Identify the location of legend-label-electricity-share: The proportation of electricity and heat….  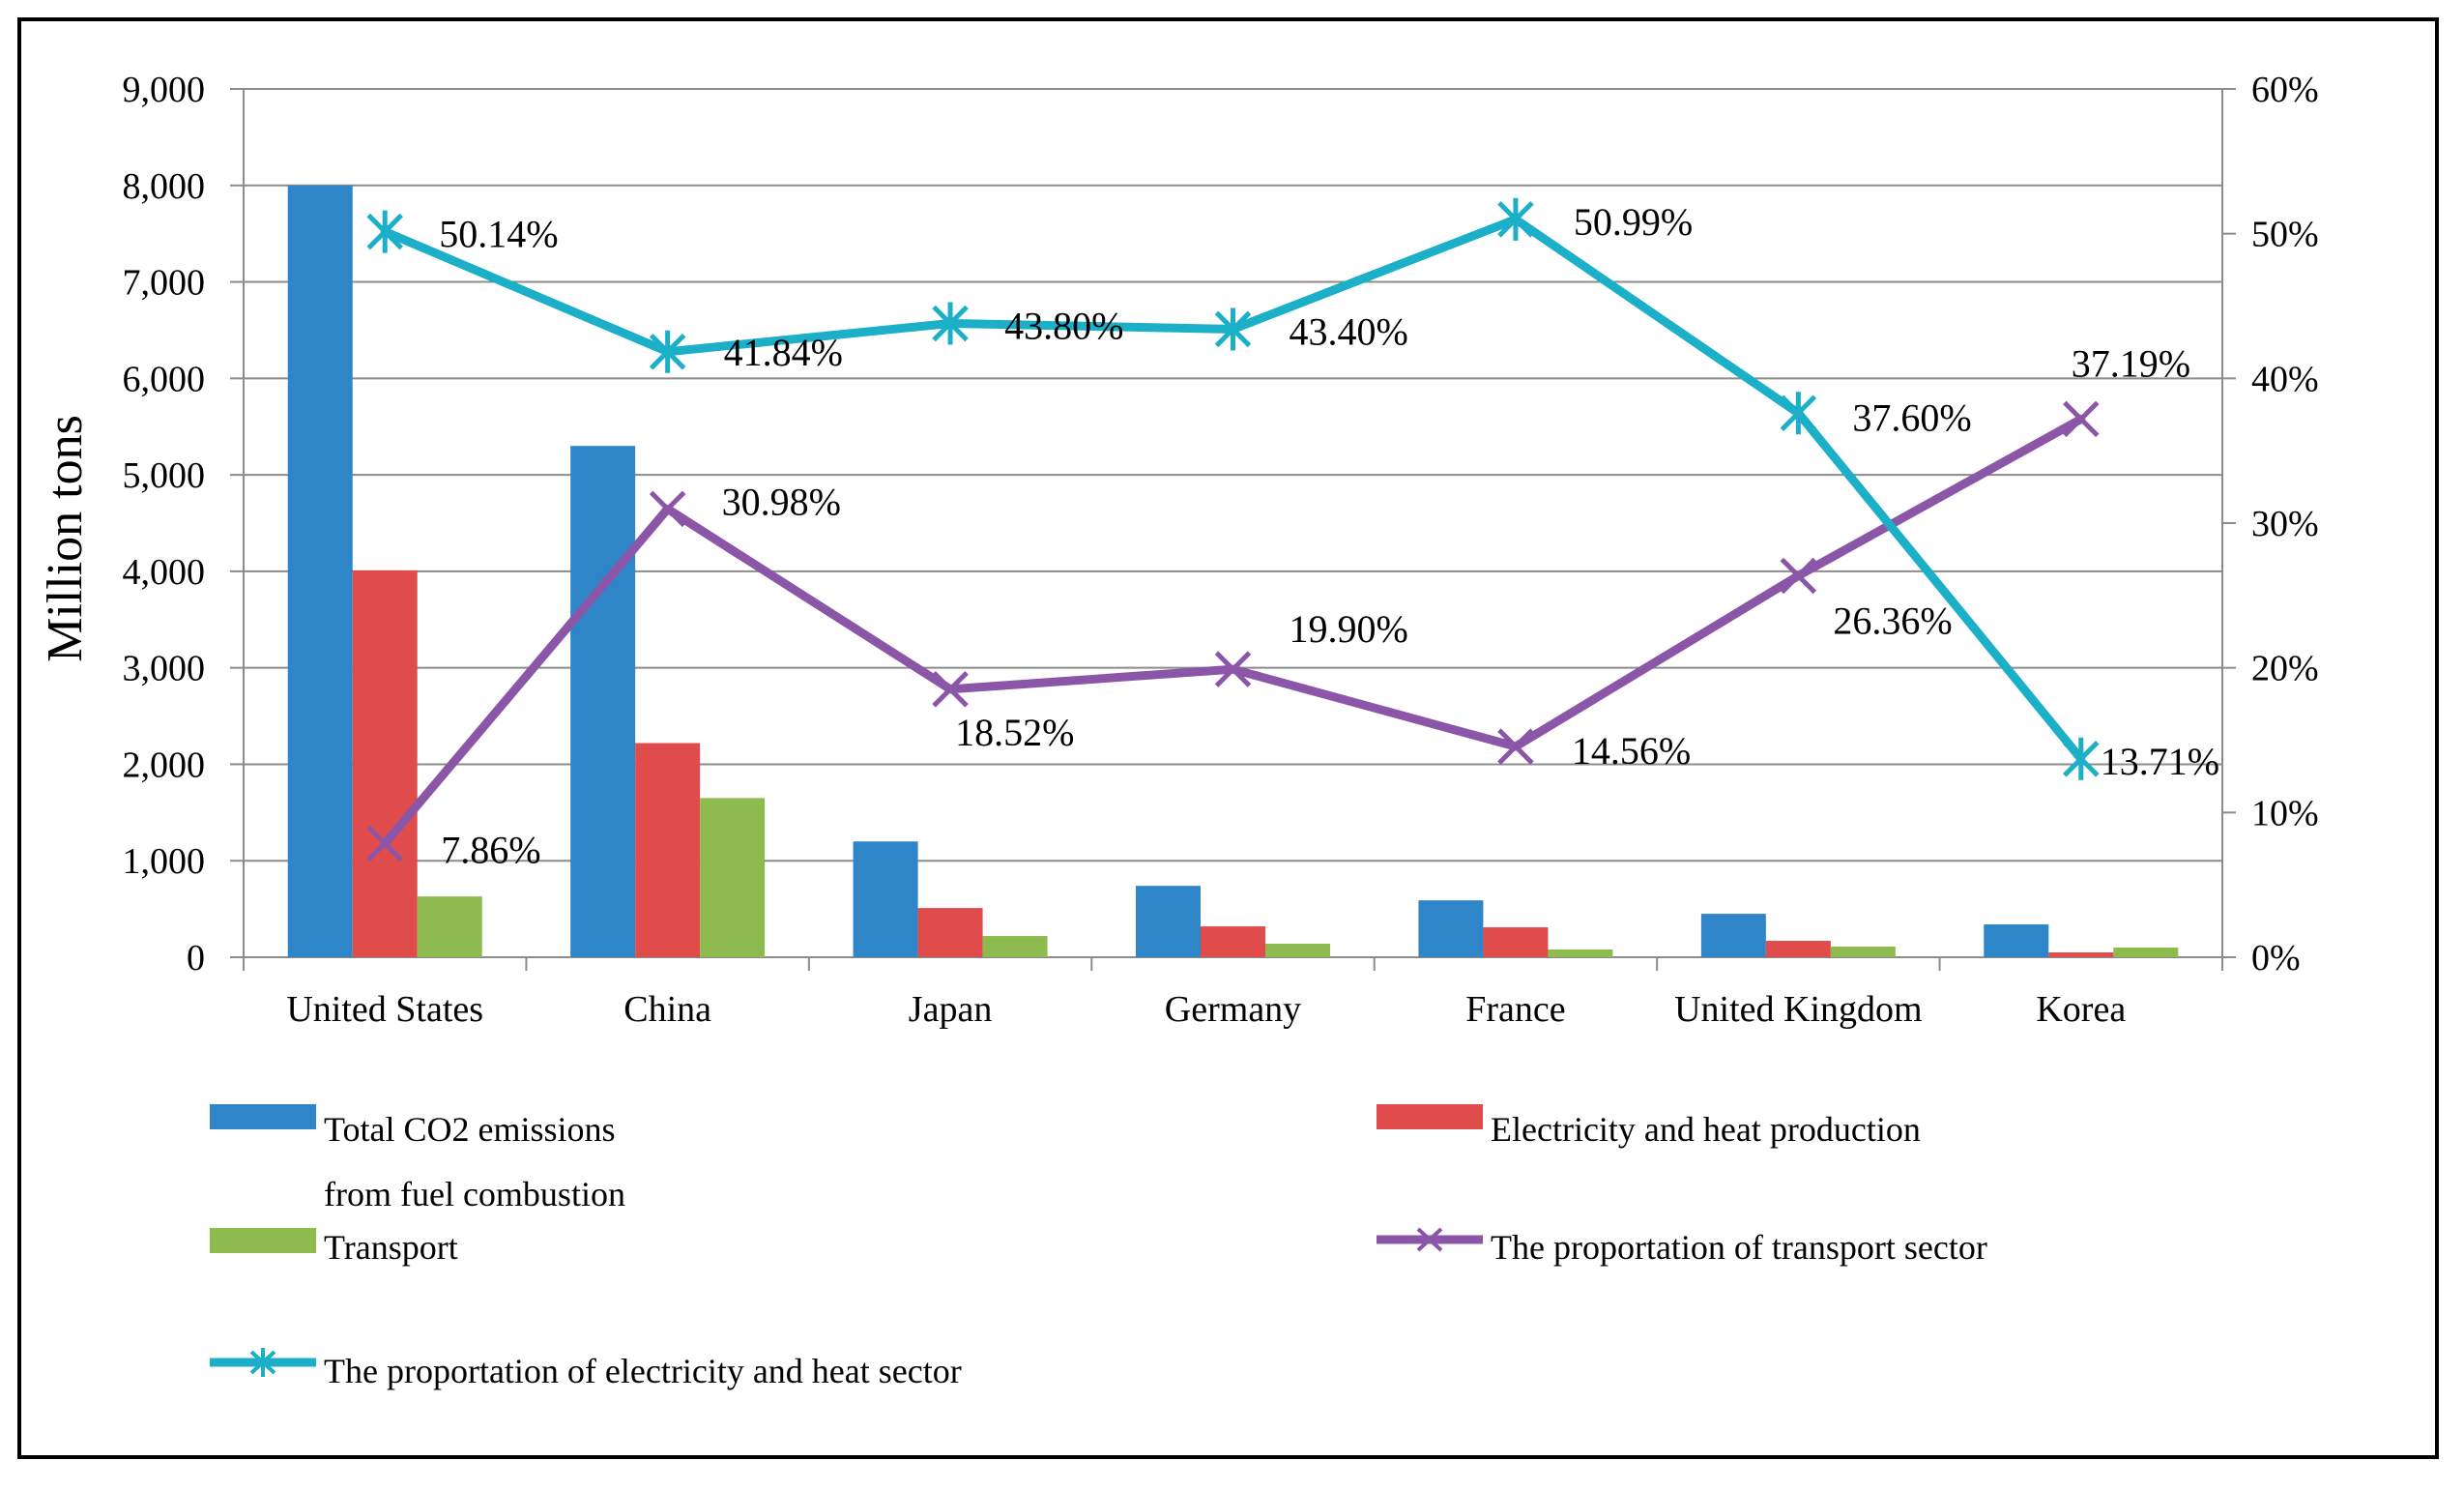
(643, 1371).